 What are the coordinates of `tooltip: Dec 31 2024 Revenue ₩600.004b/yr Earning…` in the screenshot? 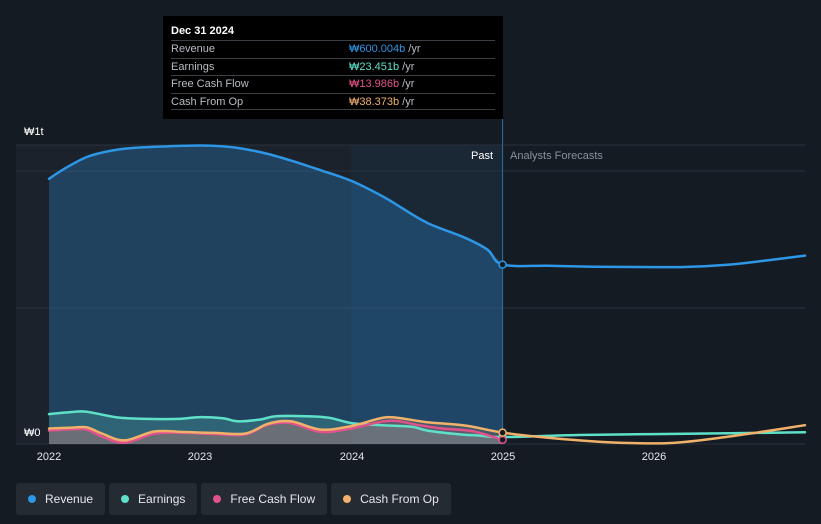 It's located at (333, 67).